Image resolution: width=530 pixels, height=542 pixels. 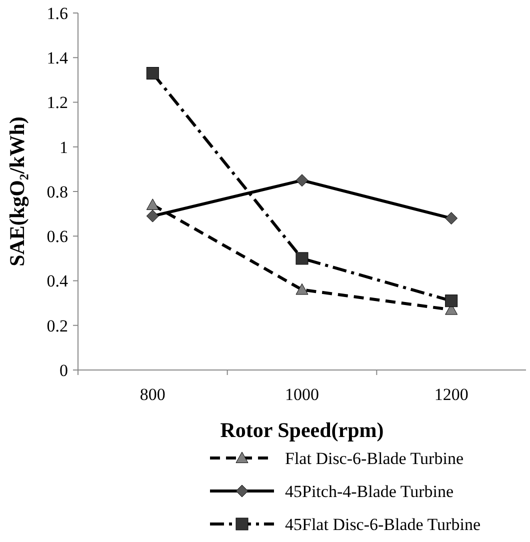 I want to click on y-tick-label: 0, so click(x=64, y=370).